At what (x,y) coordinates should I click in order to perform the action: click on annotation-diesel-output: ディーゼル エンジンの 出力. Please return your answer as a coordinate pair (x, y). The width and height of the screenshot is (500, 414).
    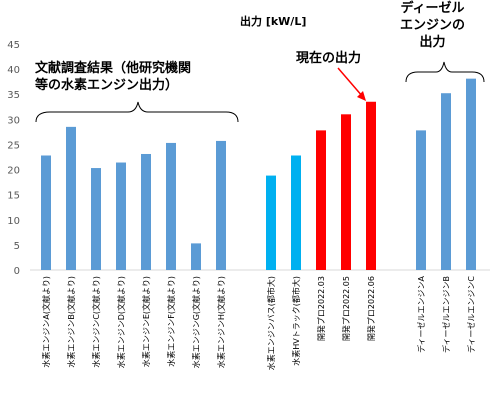
    Looking at the image, I should click on (433, 25).